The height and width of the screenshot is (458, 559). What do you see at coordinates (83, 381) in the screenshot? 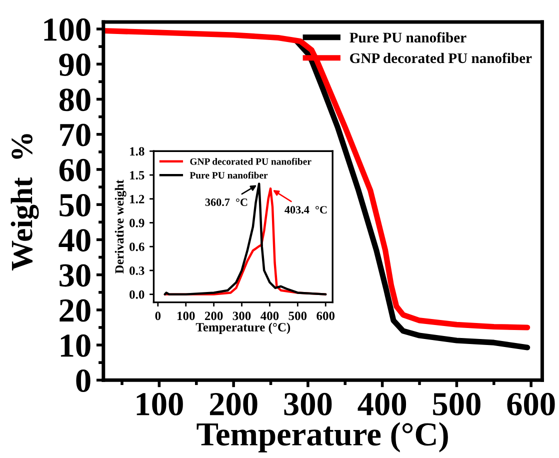
I see `y-tick-label: 0` at bounding box center [83, 381].